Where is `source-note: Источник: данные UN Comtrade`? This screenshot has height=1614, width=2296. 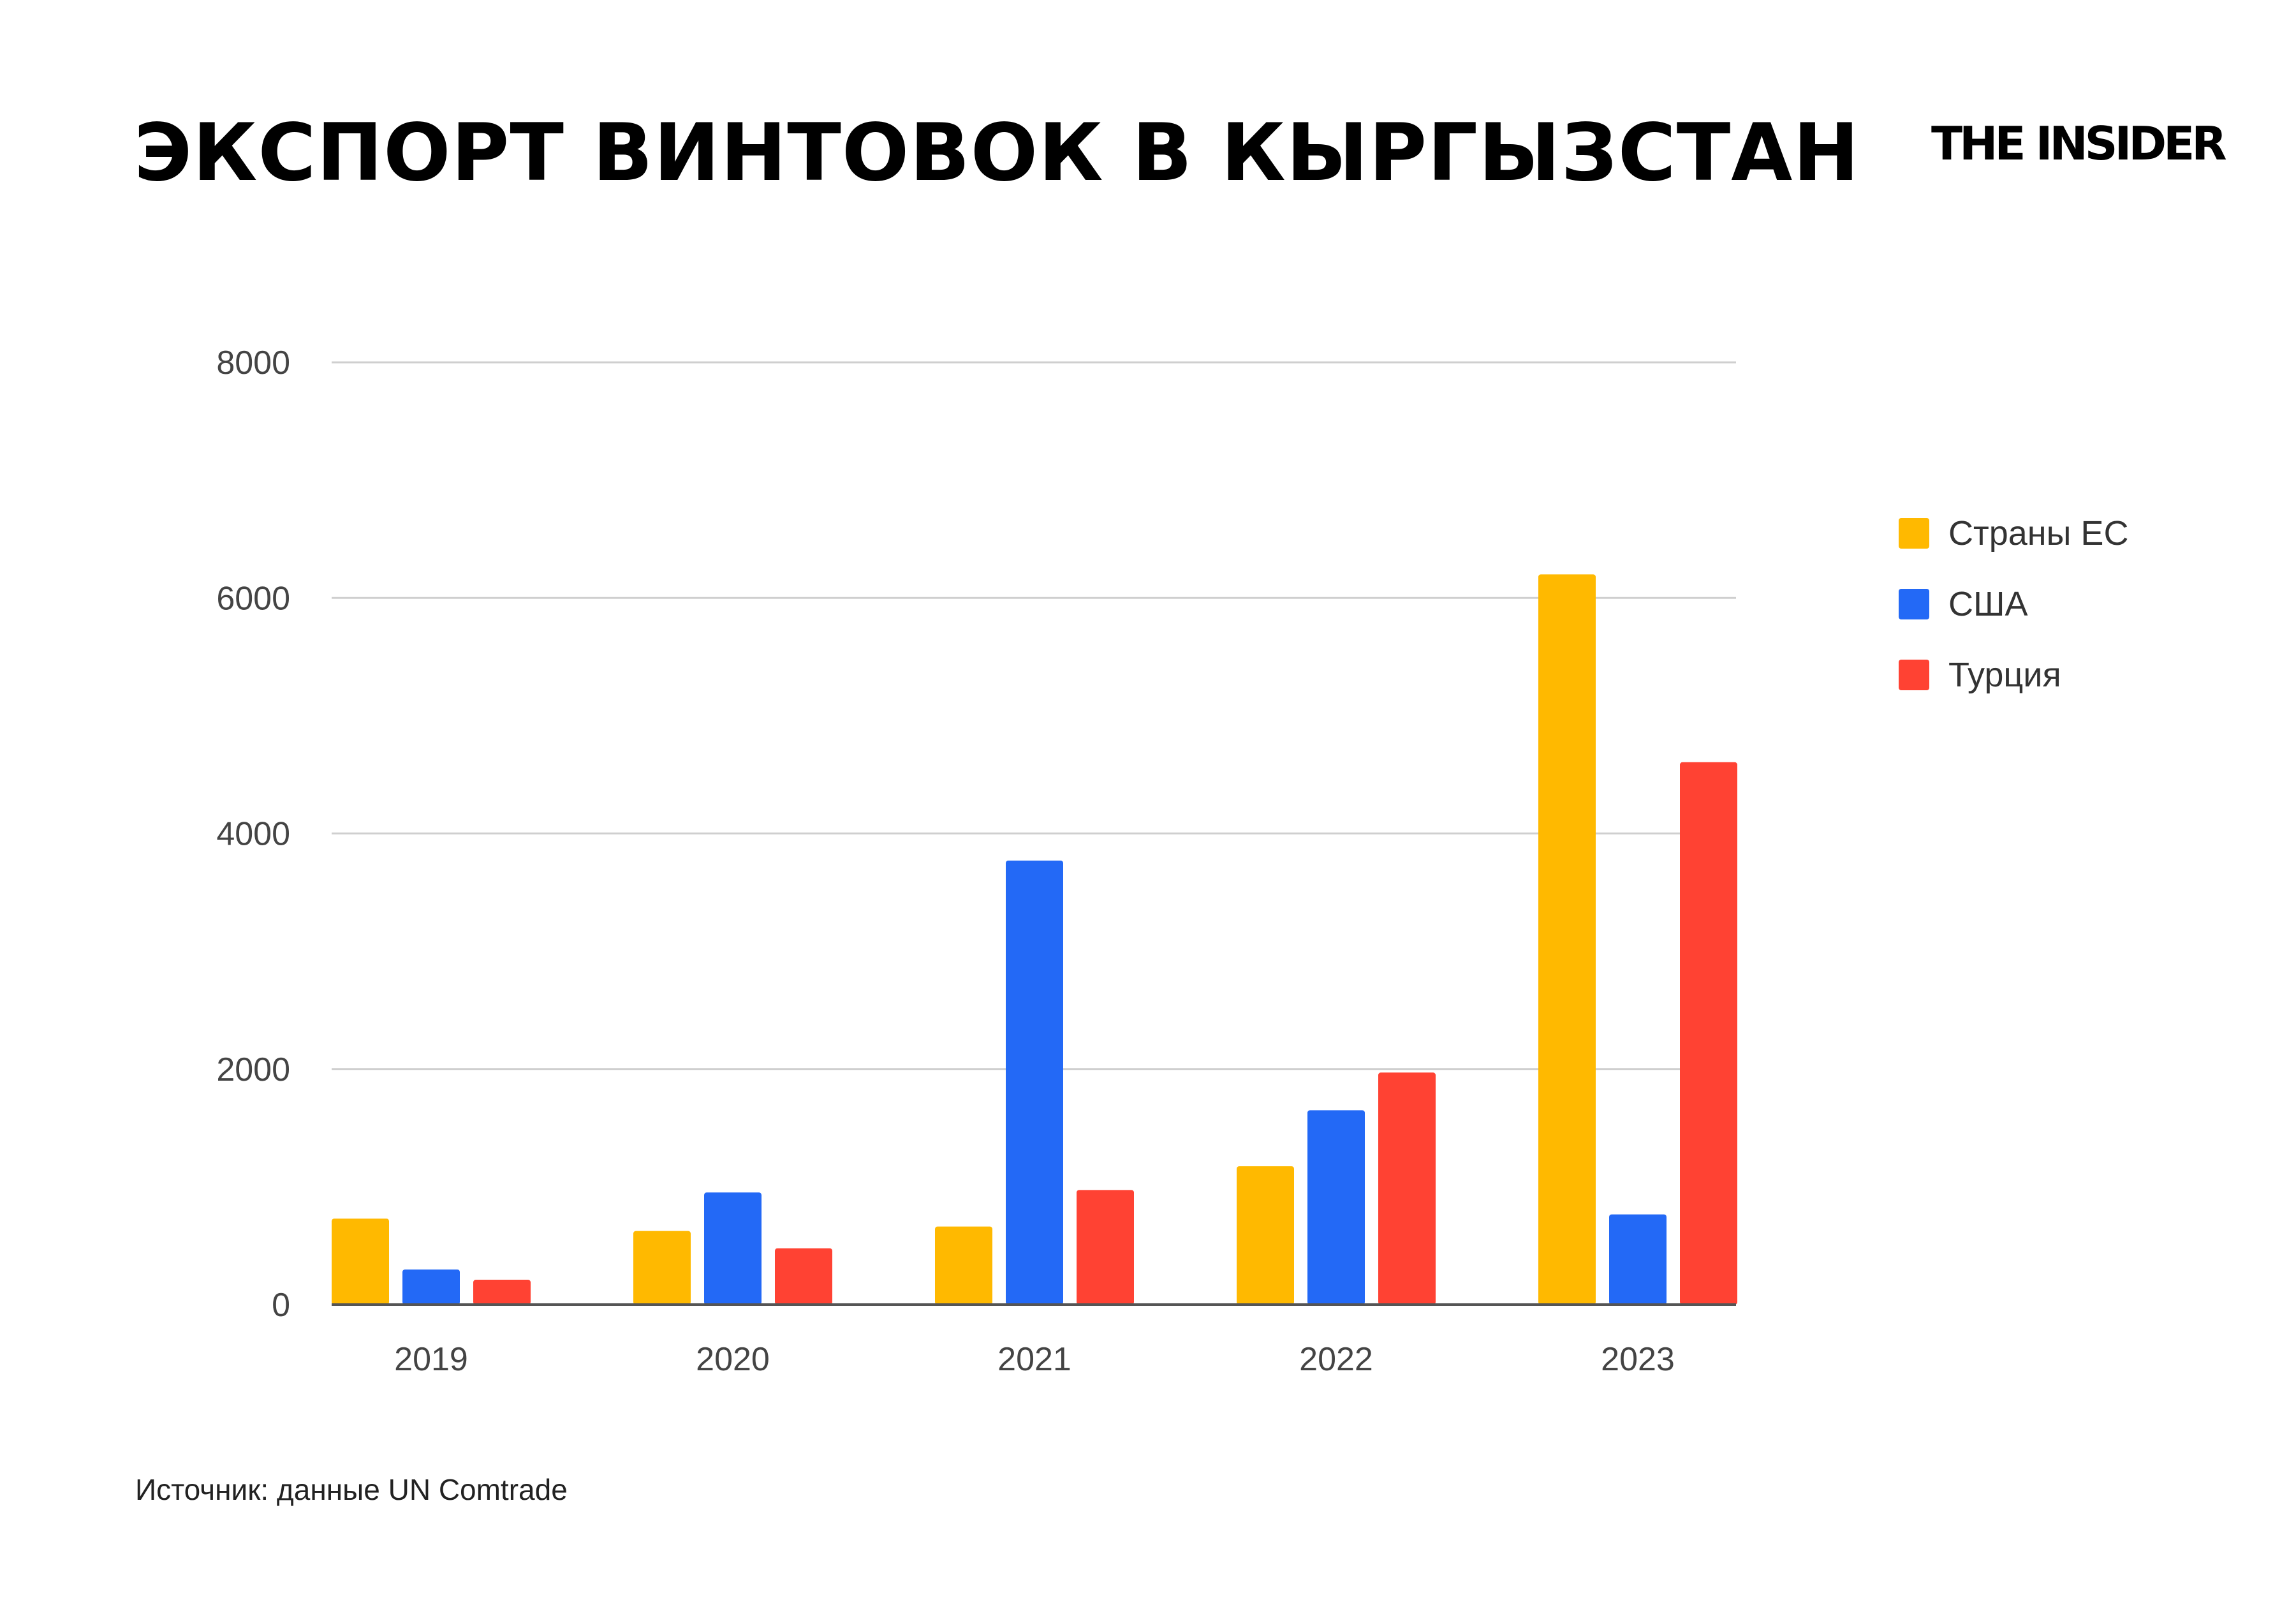
source-note: Источник: данные UN Comtrade is located at coordinates (351, 1489).